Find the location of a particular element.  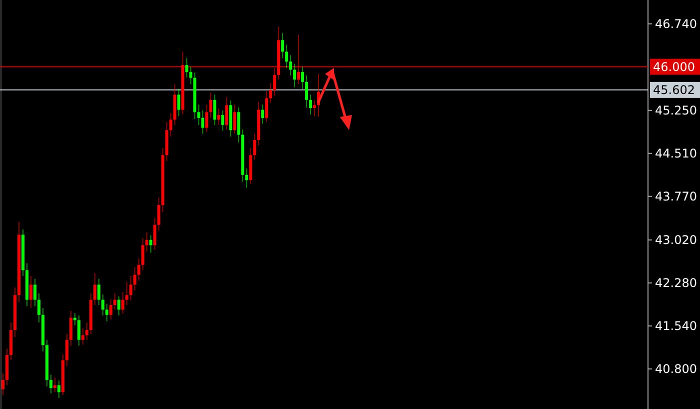

y-tick-label: 40.800 is located at coordinates (676, 369).